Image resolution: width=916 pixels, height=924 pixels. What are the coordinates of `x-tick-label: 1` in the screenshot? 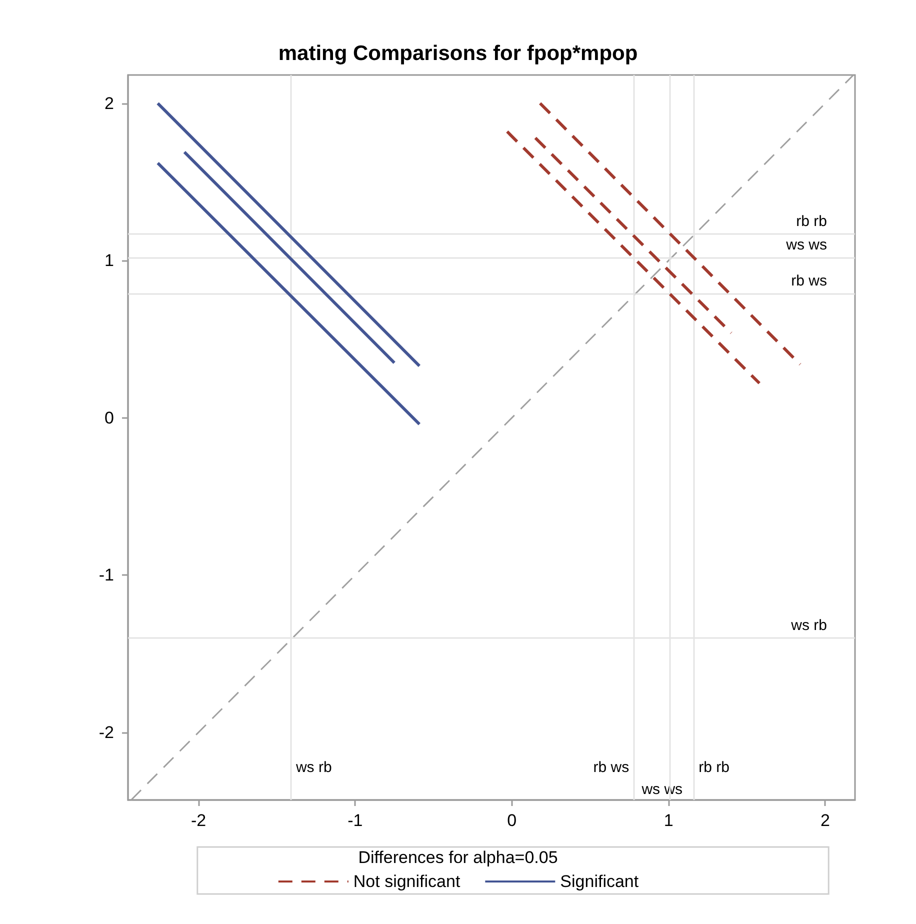 It's located at (669, 820).